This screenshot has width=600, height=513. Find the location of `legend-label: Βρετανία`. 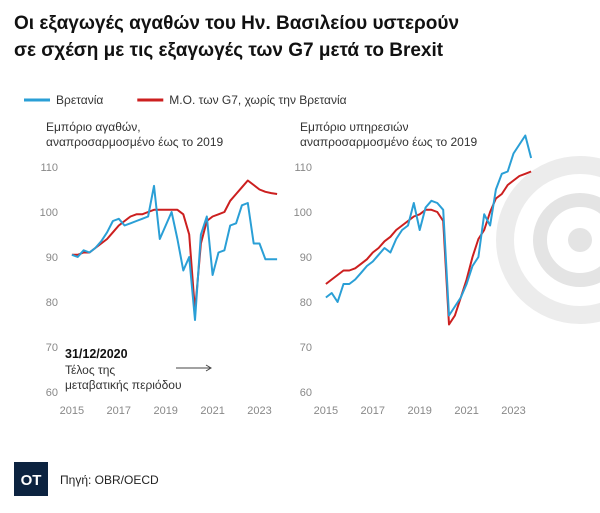

legend-label: Βρετανία is located at coordinates (79, 100).